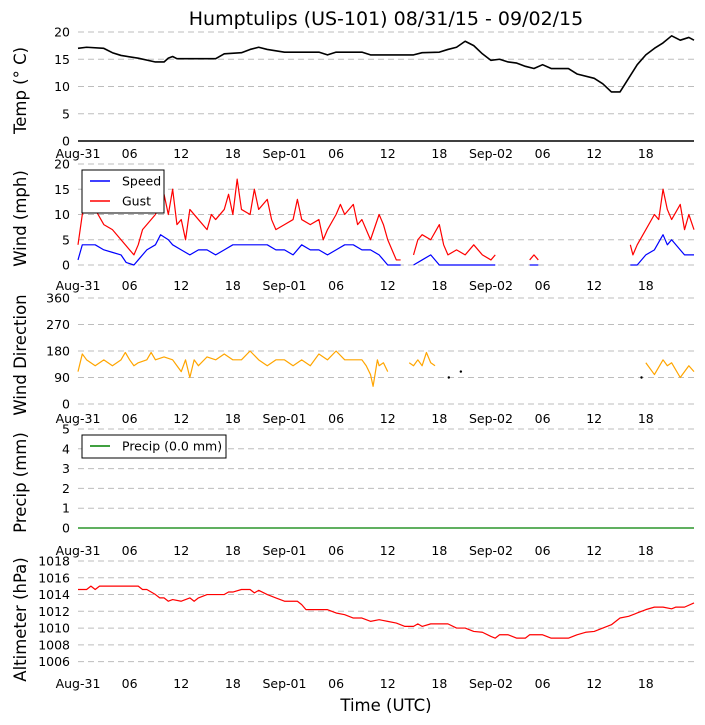 The image size is (705, 725). What do you see at coordinates (54, 561) in the screenshot?
I see `y-tick-label: 1018` at bounding box center [54, 561].